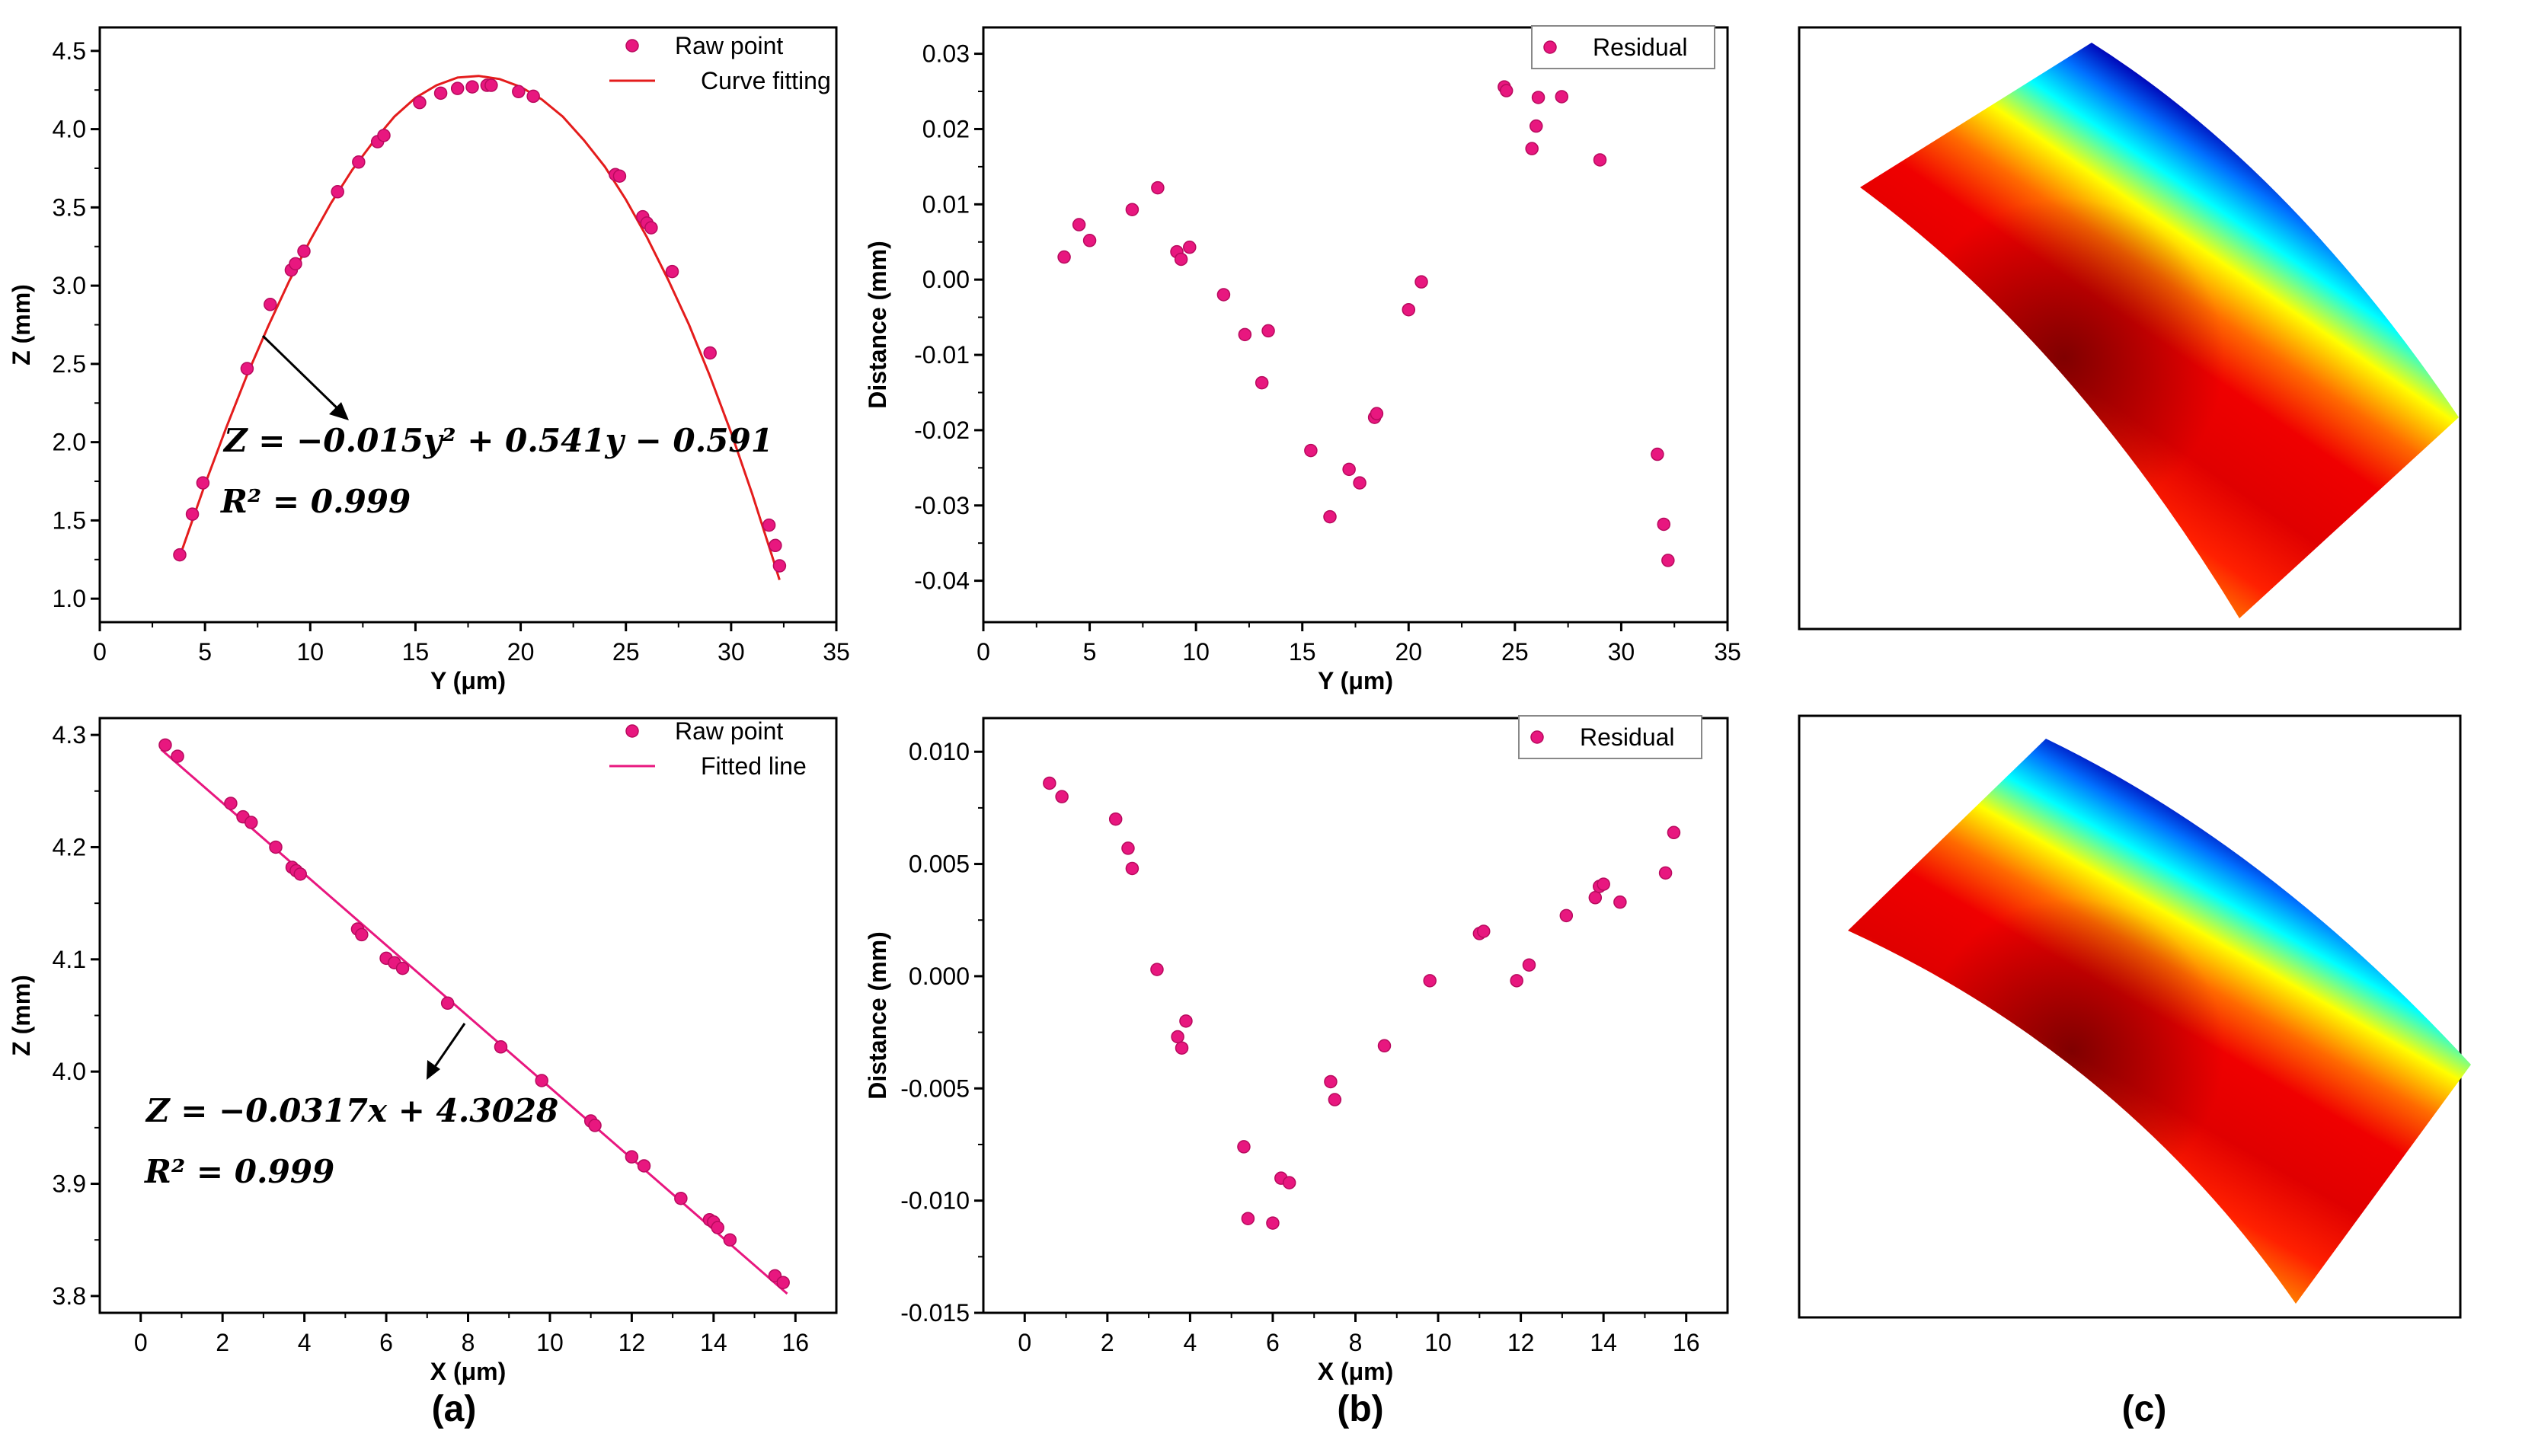 This screenshot has width=2522, height=1456. I want to click on y-tick-label: 3.8, so click(69, 1296).